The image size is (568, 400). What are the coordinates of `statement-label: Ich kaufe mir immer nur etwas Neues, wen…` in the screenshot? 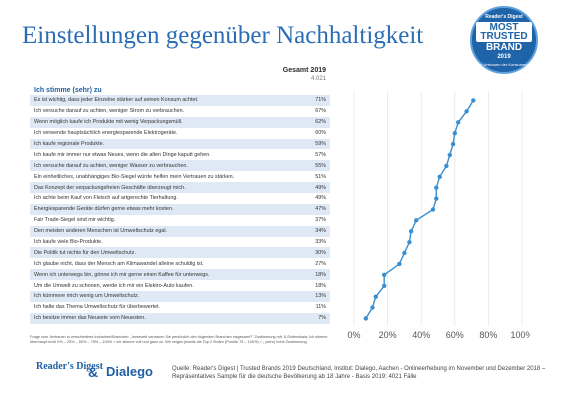 It's located at (122, 154).